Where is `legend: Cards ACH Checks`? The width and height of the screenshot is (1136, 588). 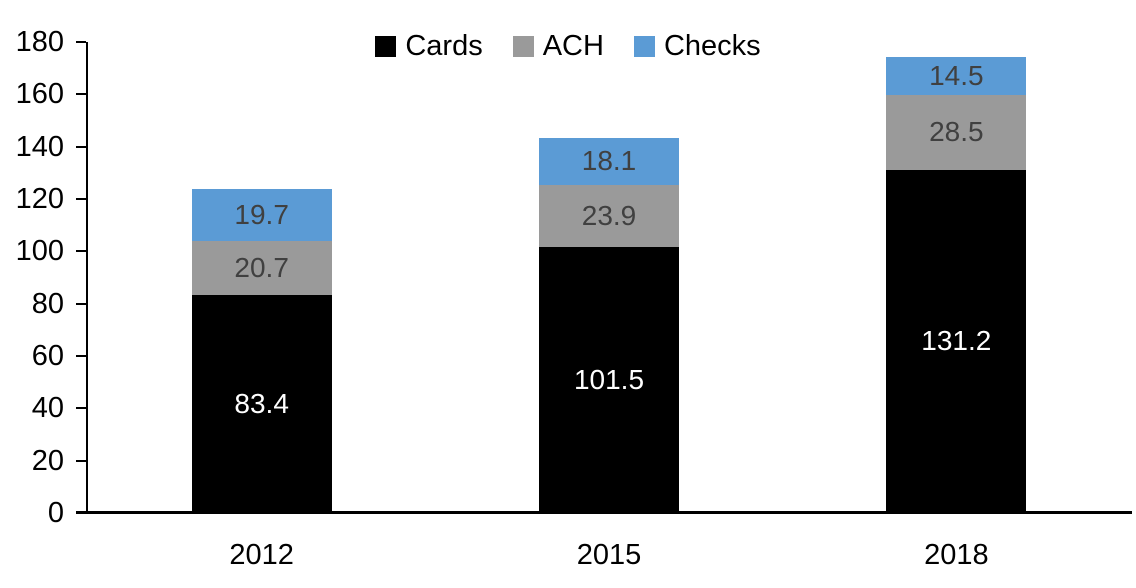
legend: Cards ACH Checks is located at coordinates (568, 46).